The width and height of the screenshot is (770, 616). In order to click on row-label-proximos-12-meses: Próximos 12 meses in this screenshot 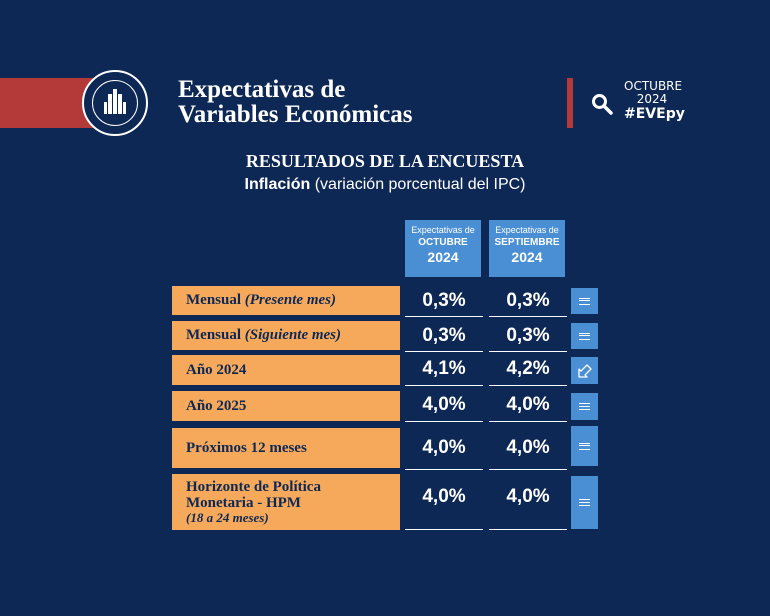, I will do `click(286, 448)`.